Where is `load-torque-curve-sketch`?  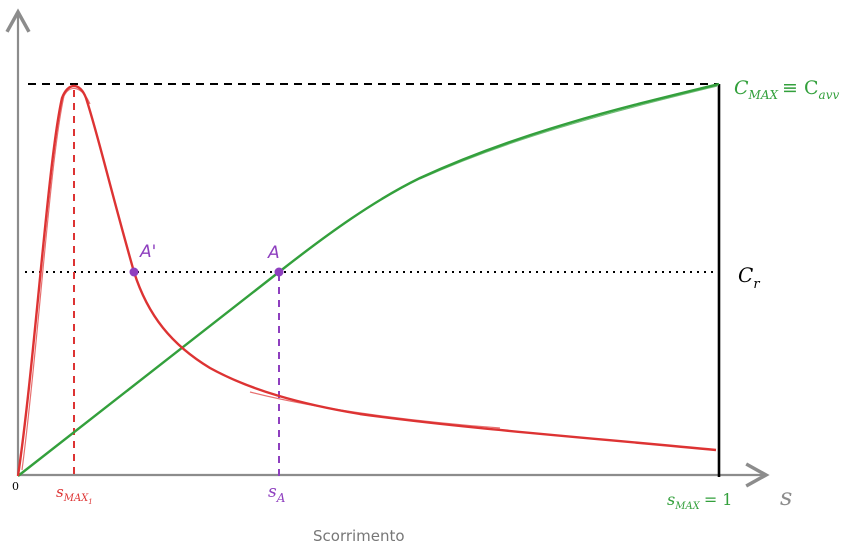 load-torque-curve-sketch is located at coordinates (568, 132).